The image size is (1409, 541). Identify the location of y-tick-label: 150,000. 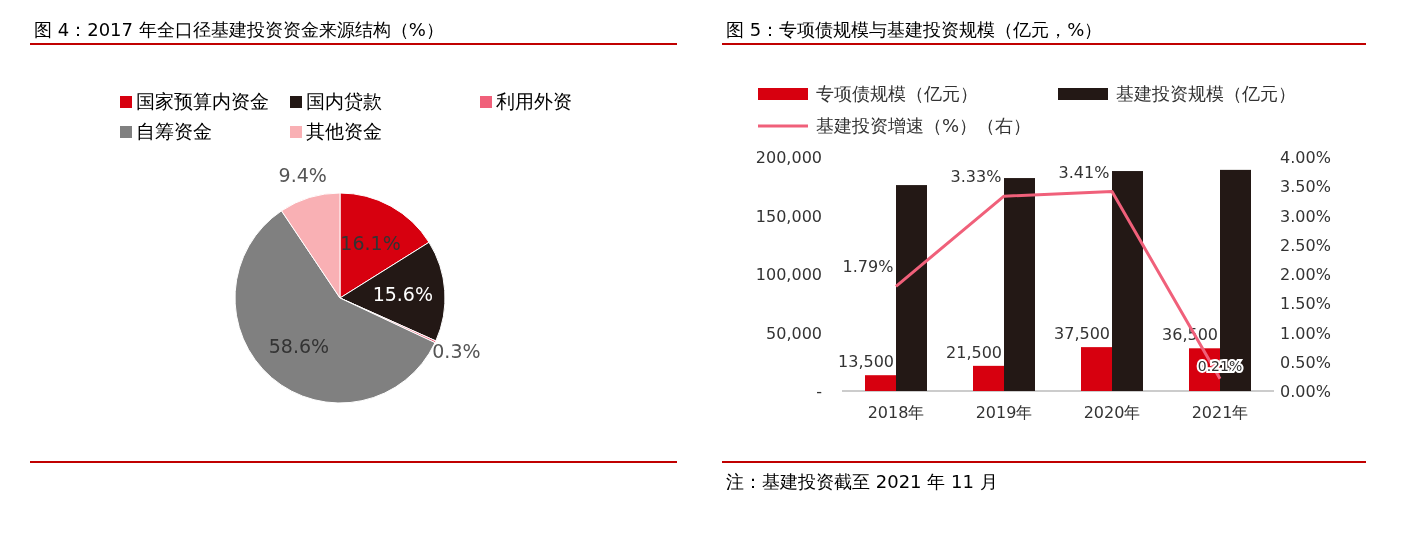
(788, 216).